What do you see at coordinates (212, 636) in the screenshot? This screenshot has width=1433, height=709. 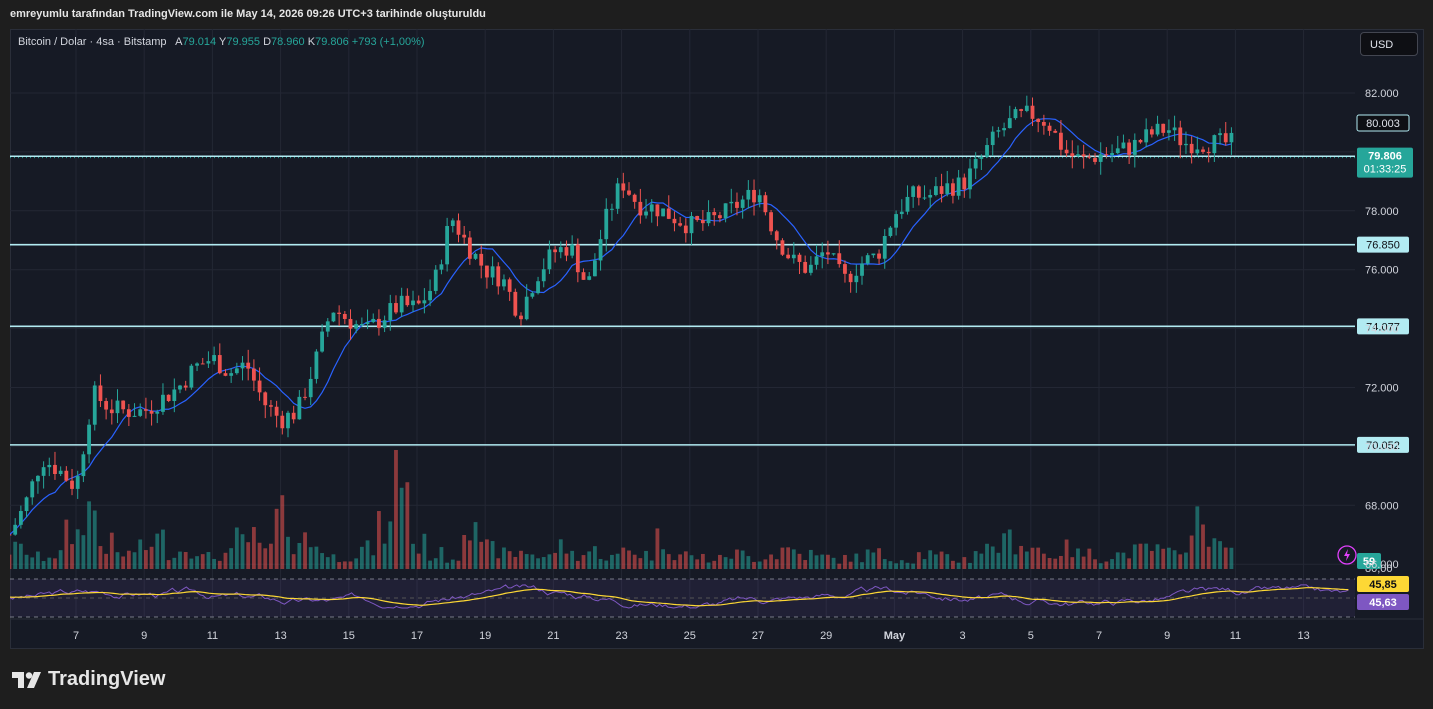 I see `time-tick-label: 11` at bounding box center [212, 636].